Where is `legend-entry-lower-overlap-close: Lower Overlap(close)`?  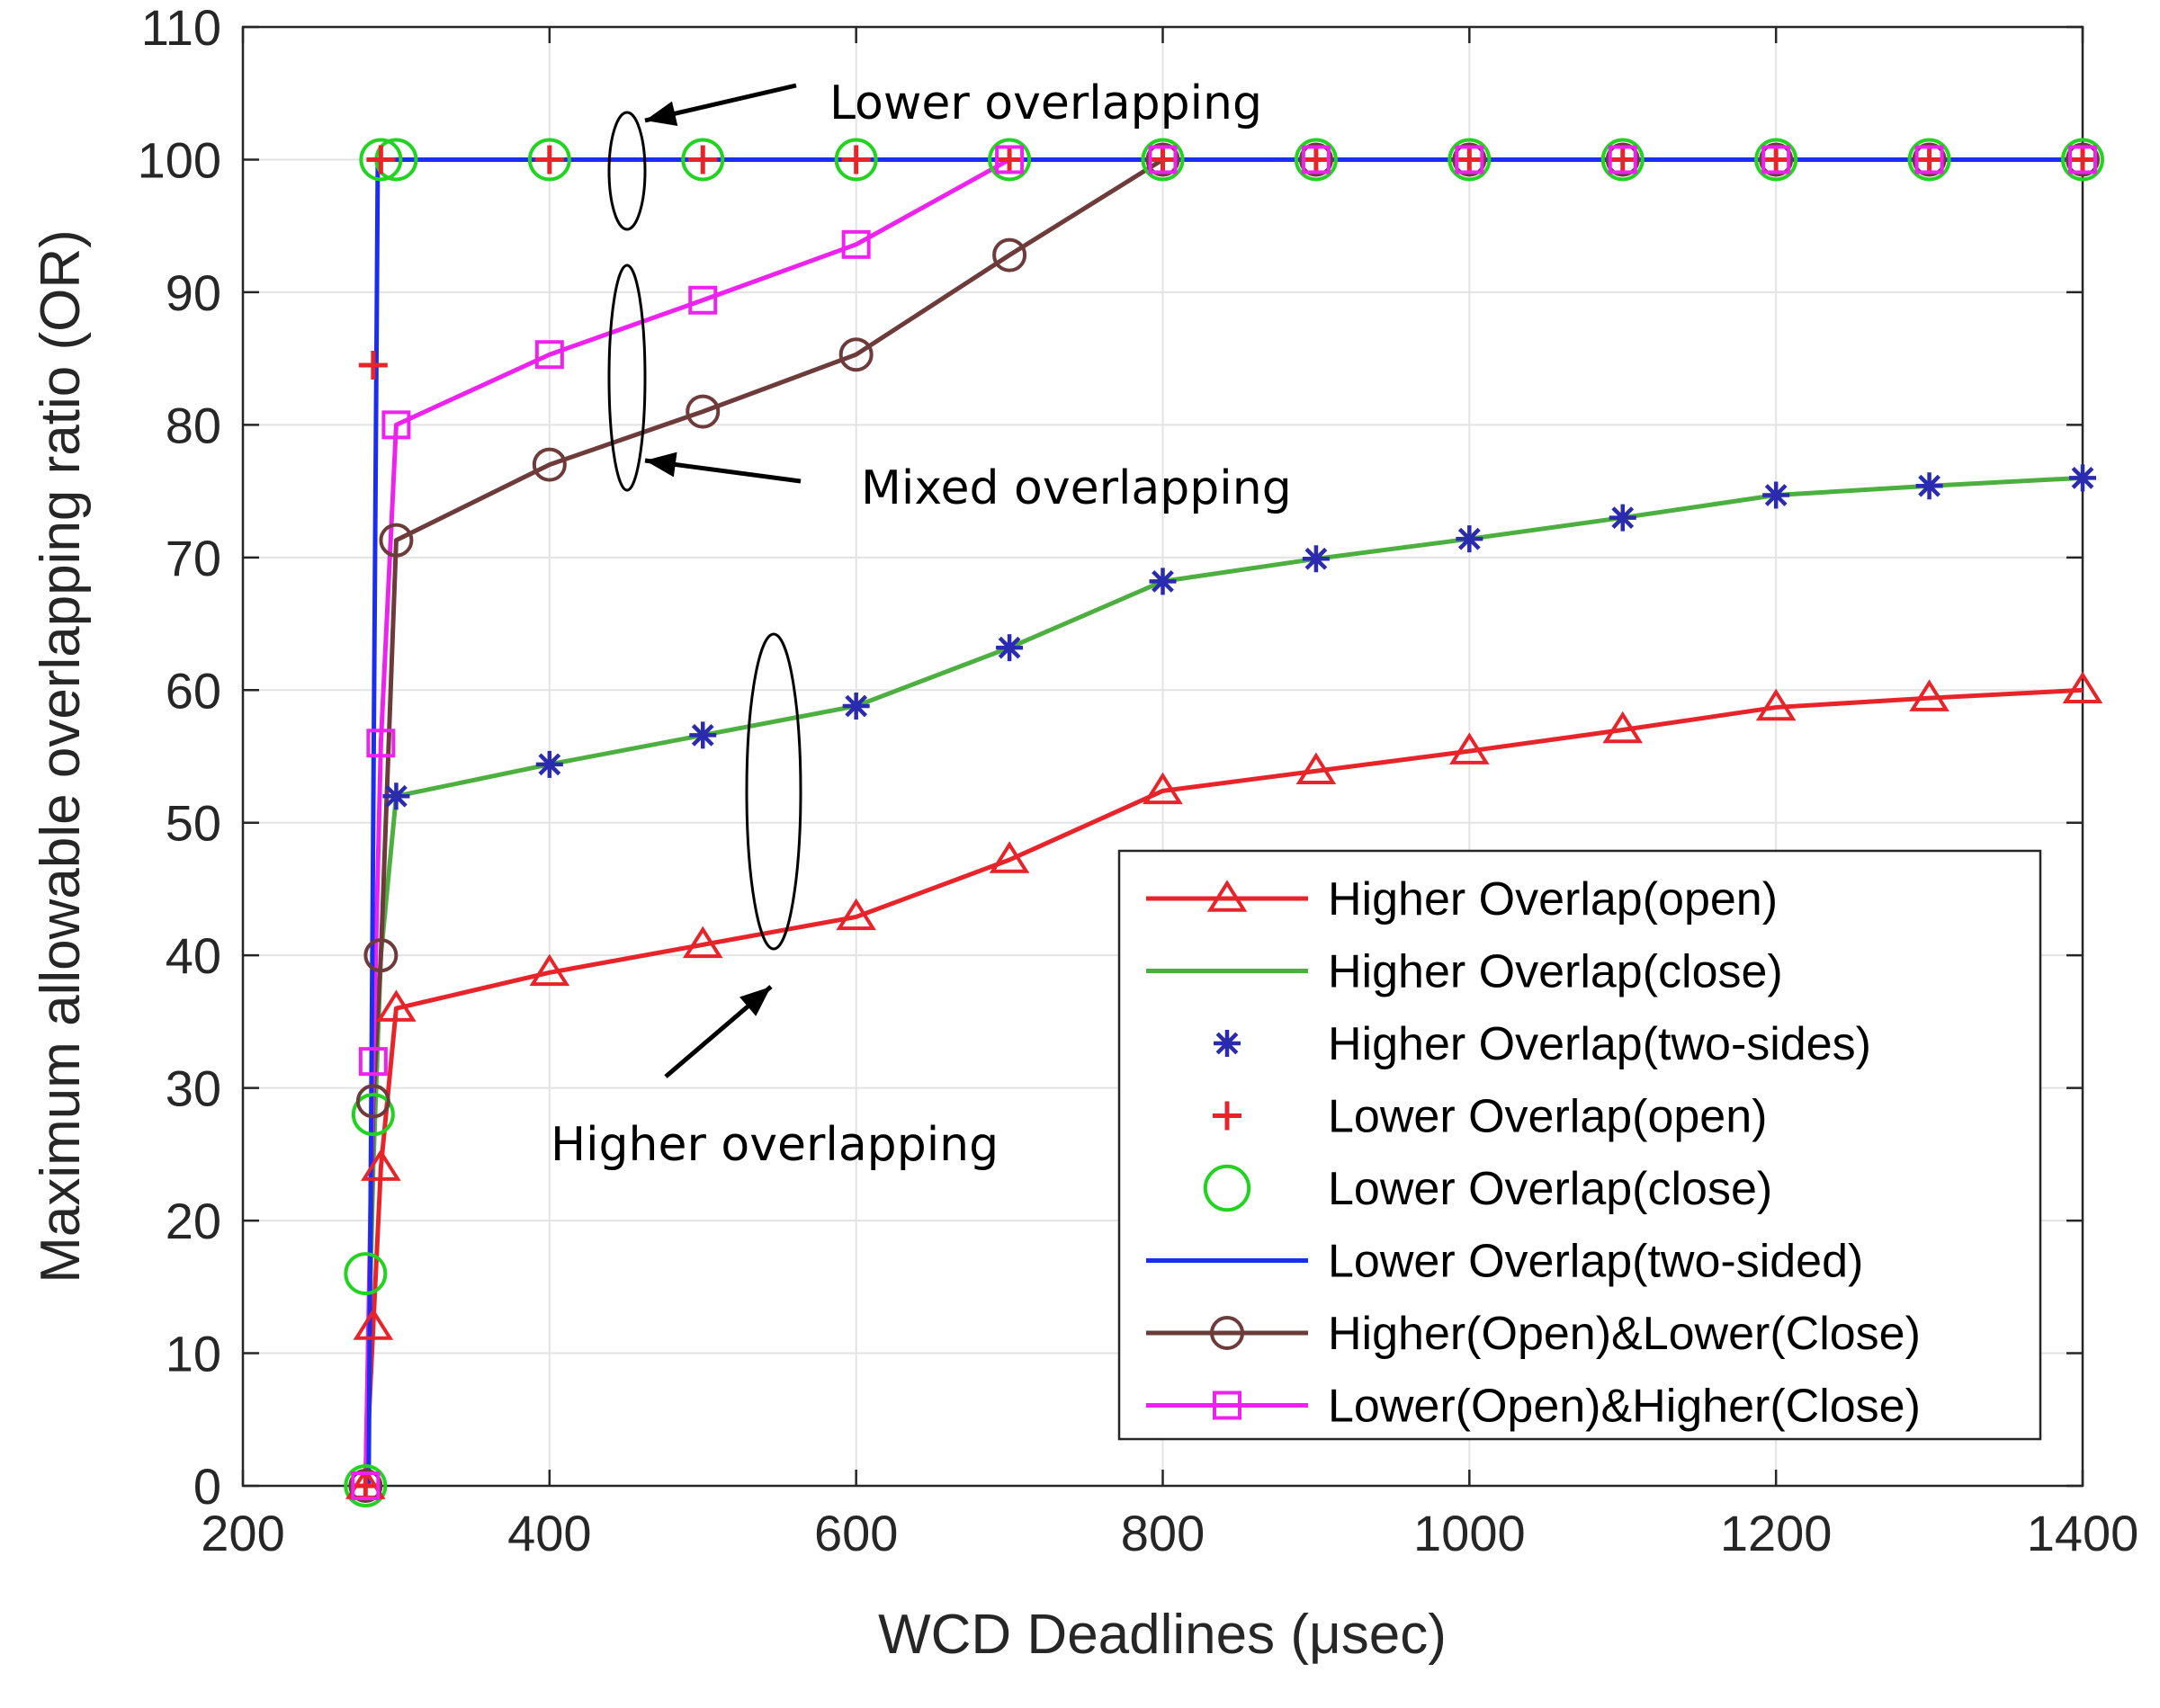 legend-entry-lower-overlap-close: Lower Overlap(close) is located at coordinates (1488, 1189).